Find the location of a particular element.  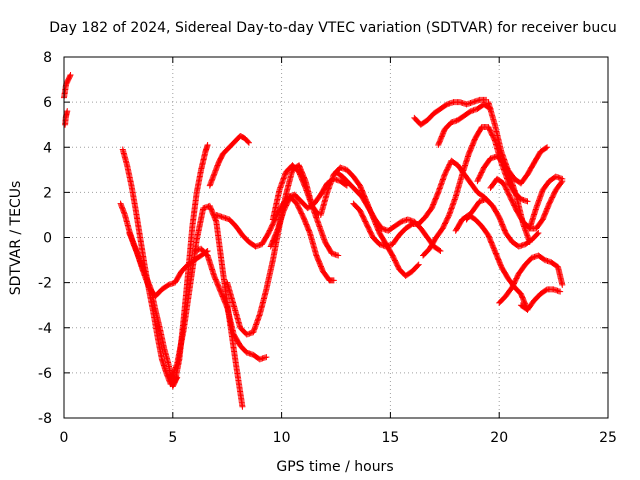

y-tick-label: 0 is located at coordinates (47, 239).